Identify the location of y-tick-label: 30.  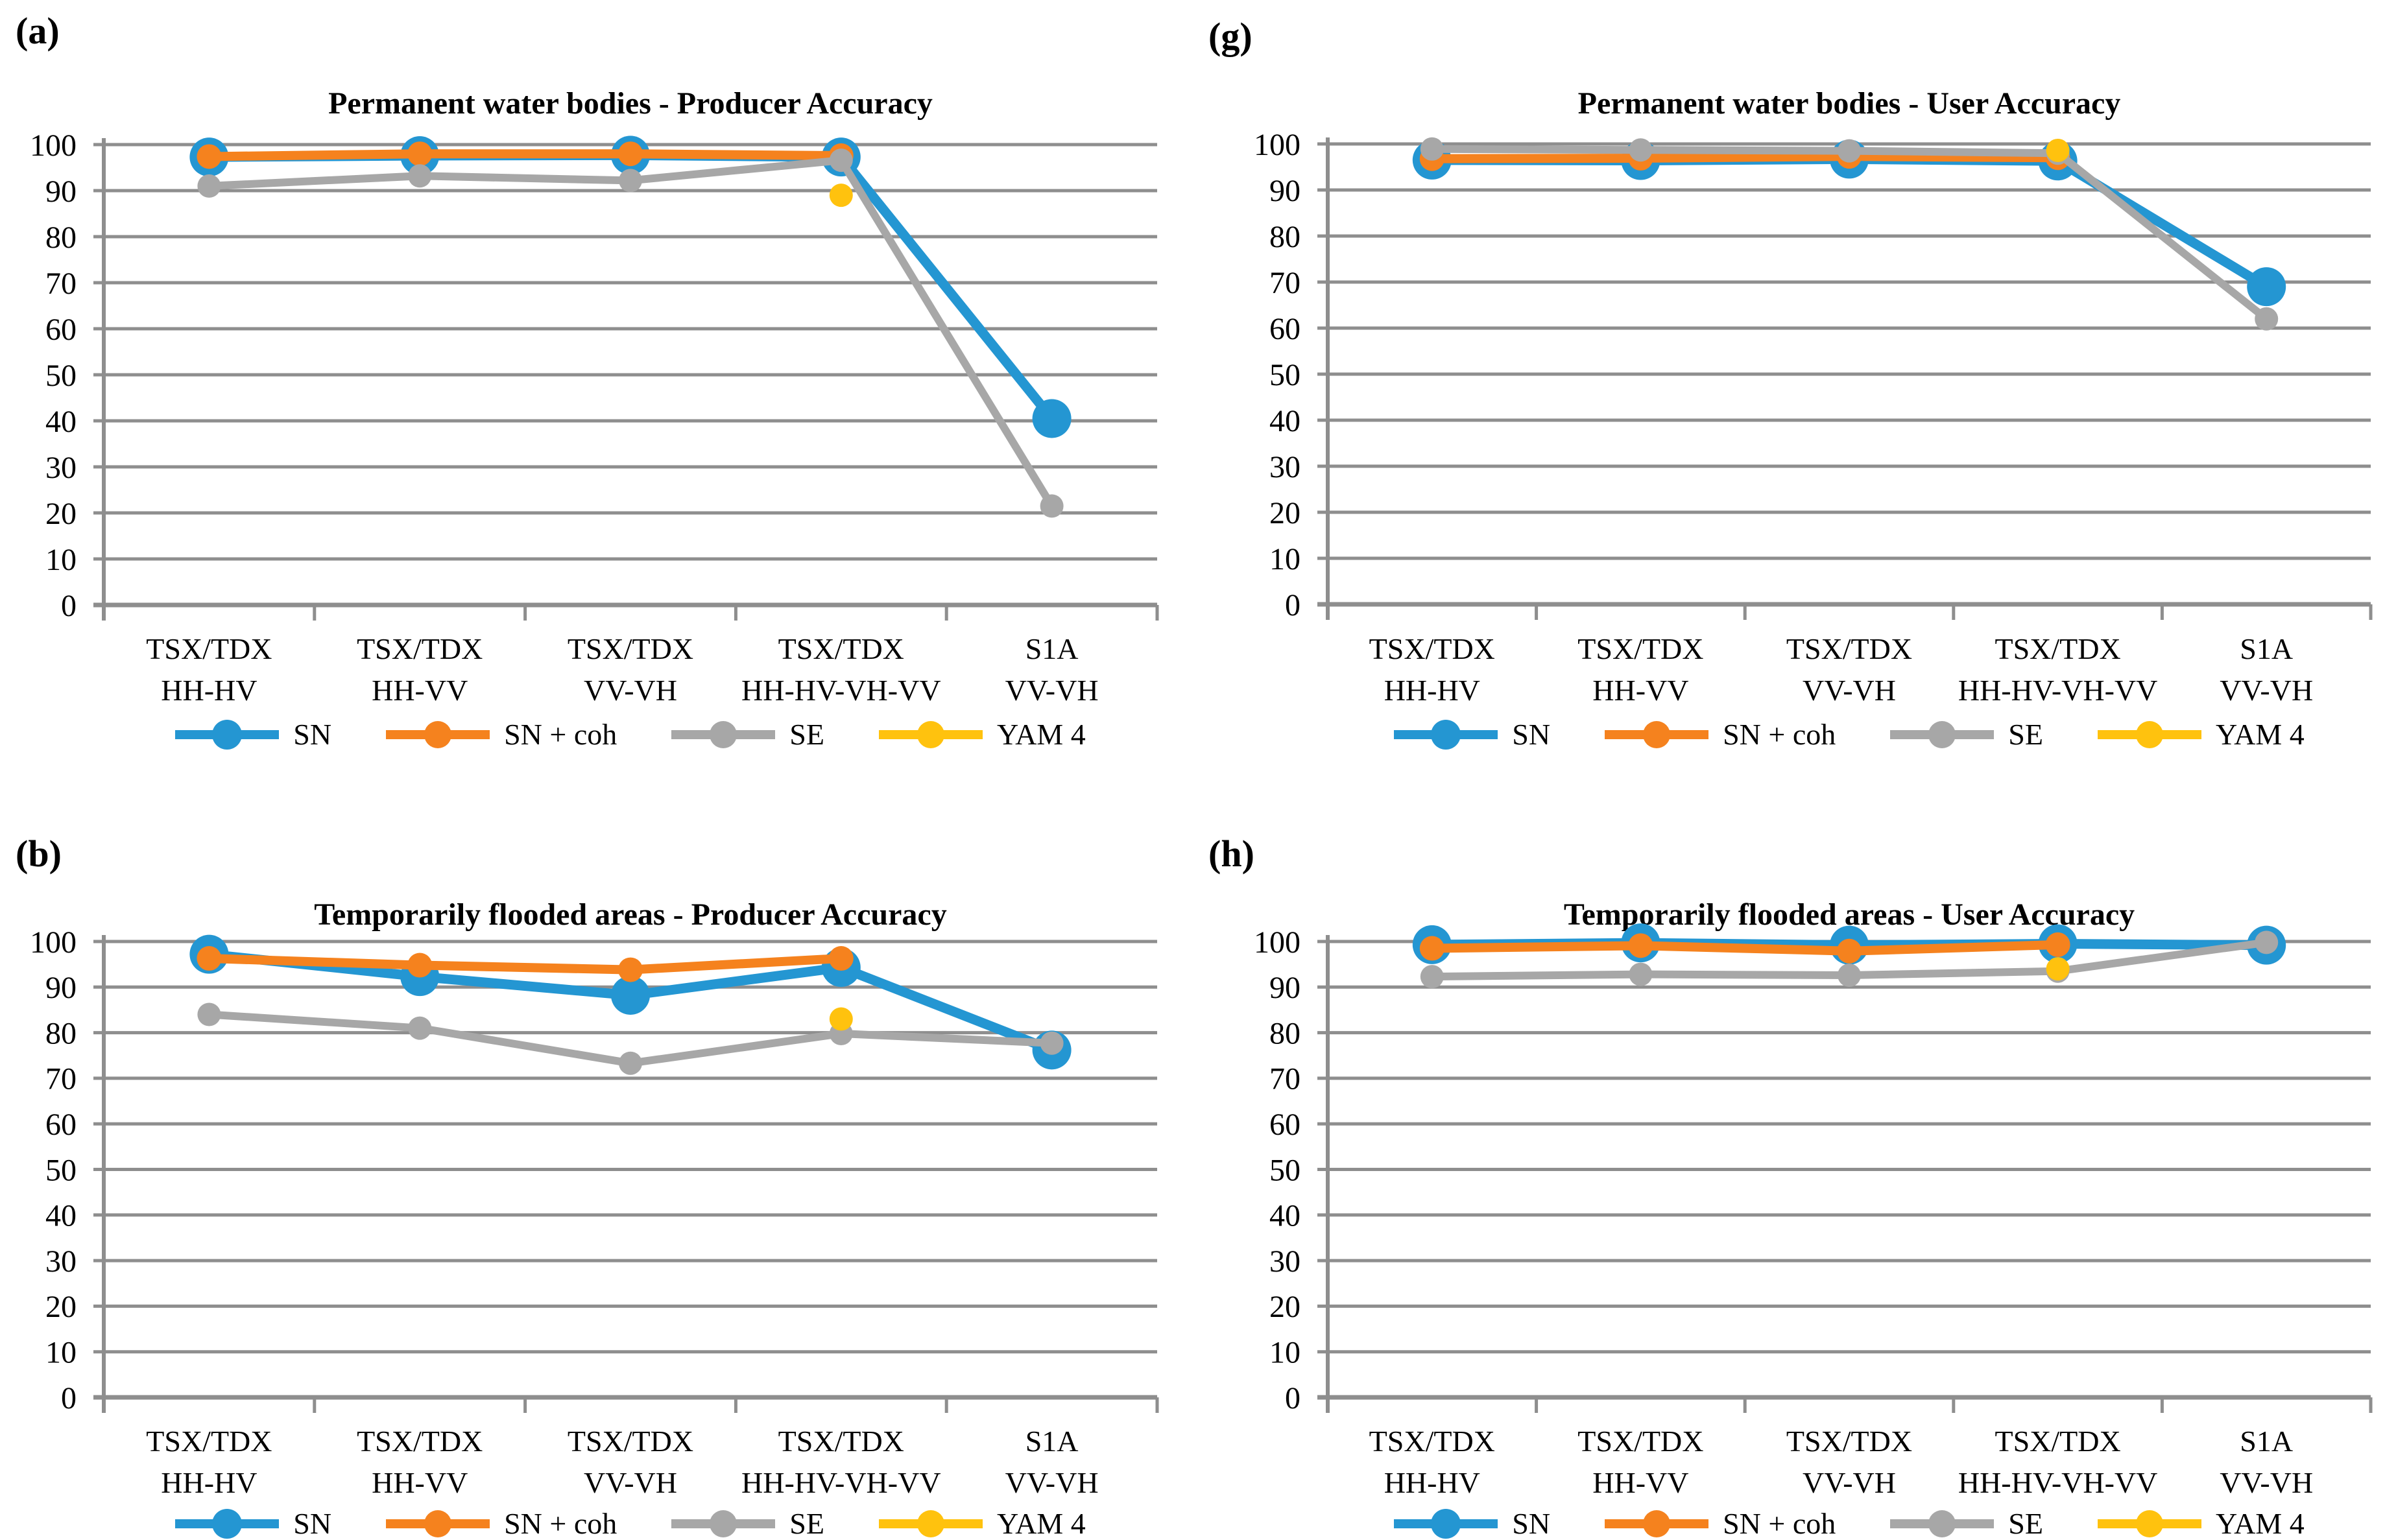
(1284, 467).